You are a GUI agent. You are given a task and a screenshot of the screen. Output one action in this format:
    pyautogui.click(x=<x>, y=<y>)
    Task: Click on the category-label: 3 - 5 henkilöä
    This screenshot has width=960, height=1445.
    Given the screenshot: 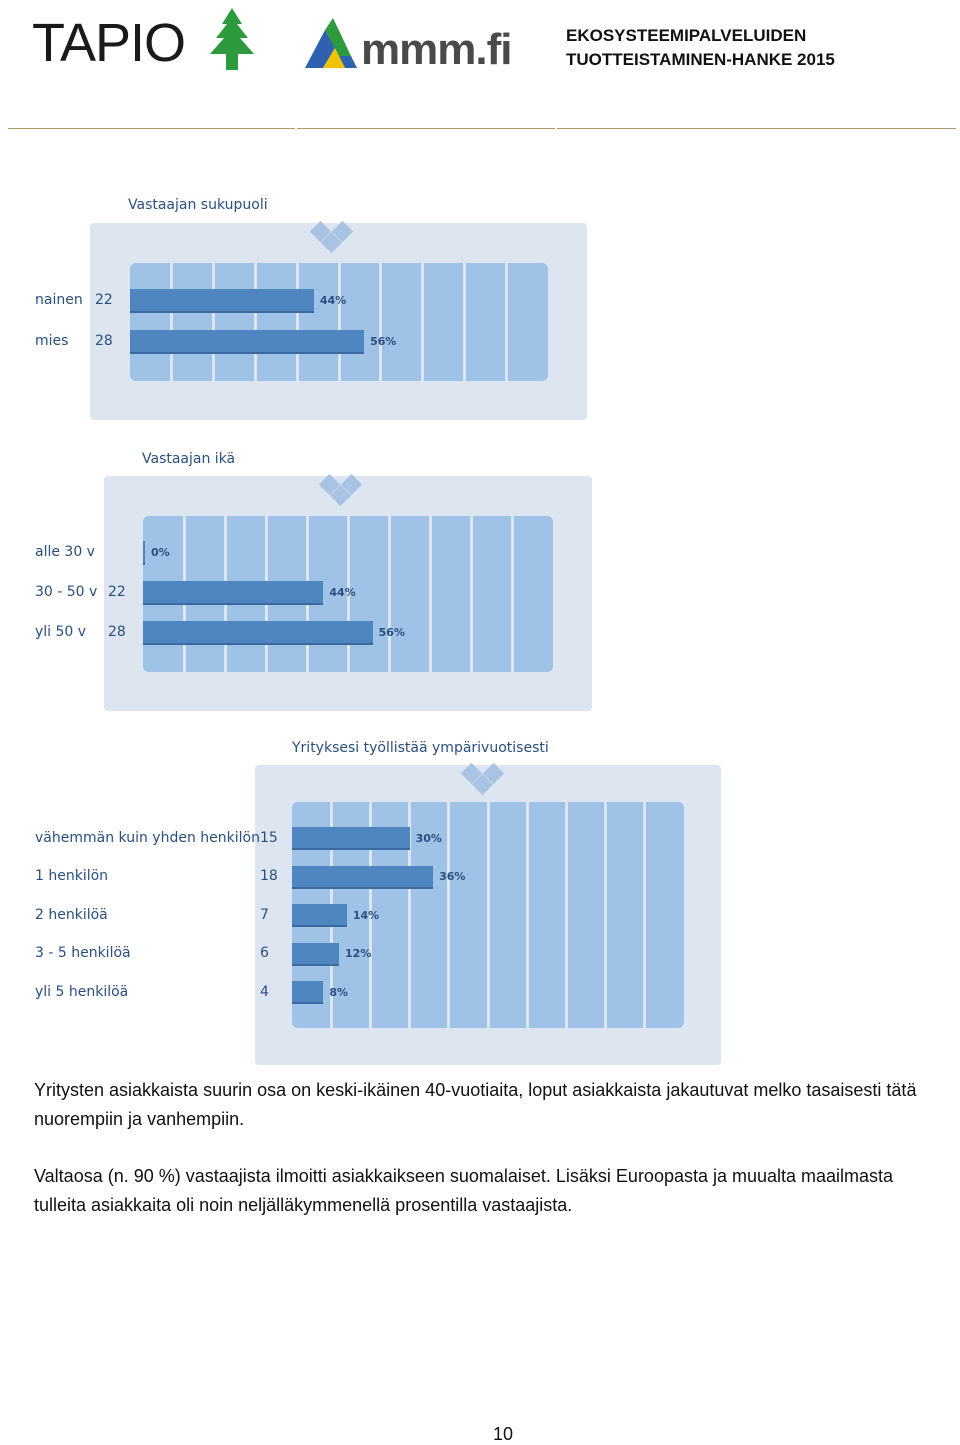 What is the action you would take?
    pyautogui.click(x=83, y=953)
    